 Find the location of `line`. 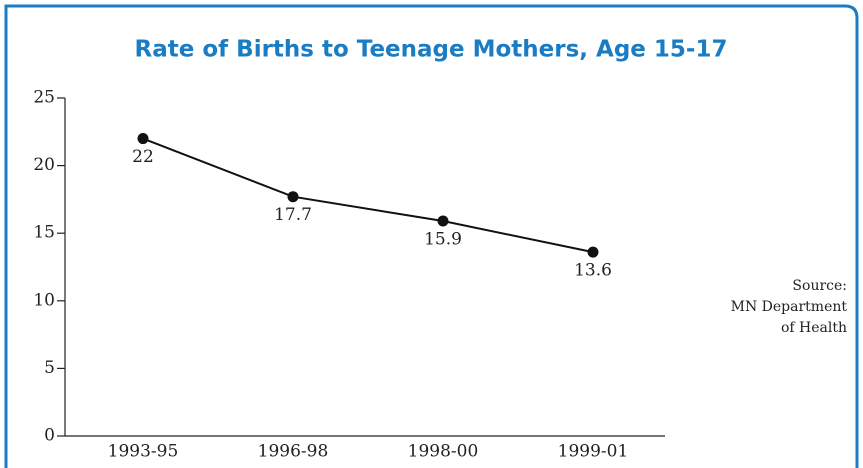

line is located at coordinates (368, 195).